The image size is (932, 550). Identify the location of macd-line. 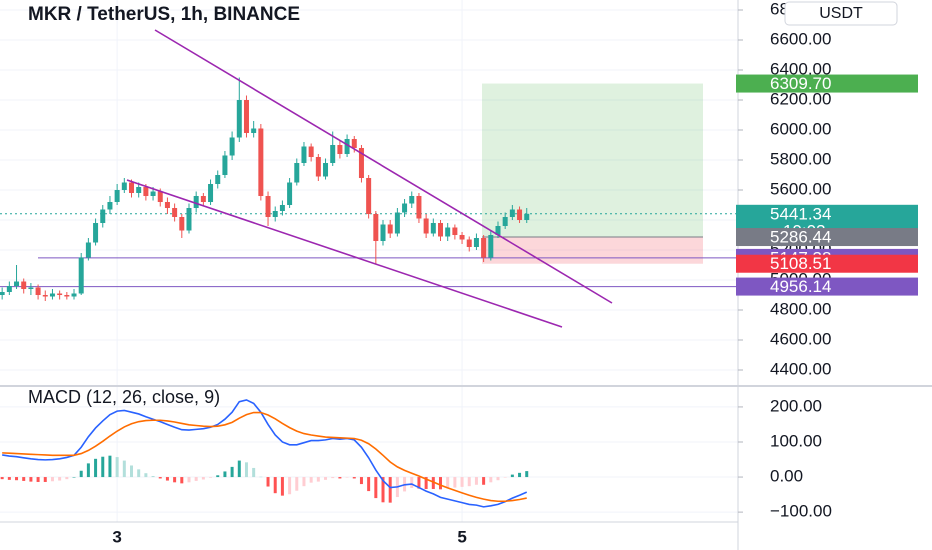
(265, 453).